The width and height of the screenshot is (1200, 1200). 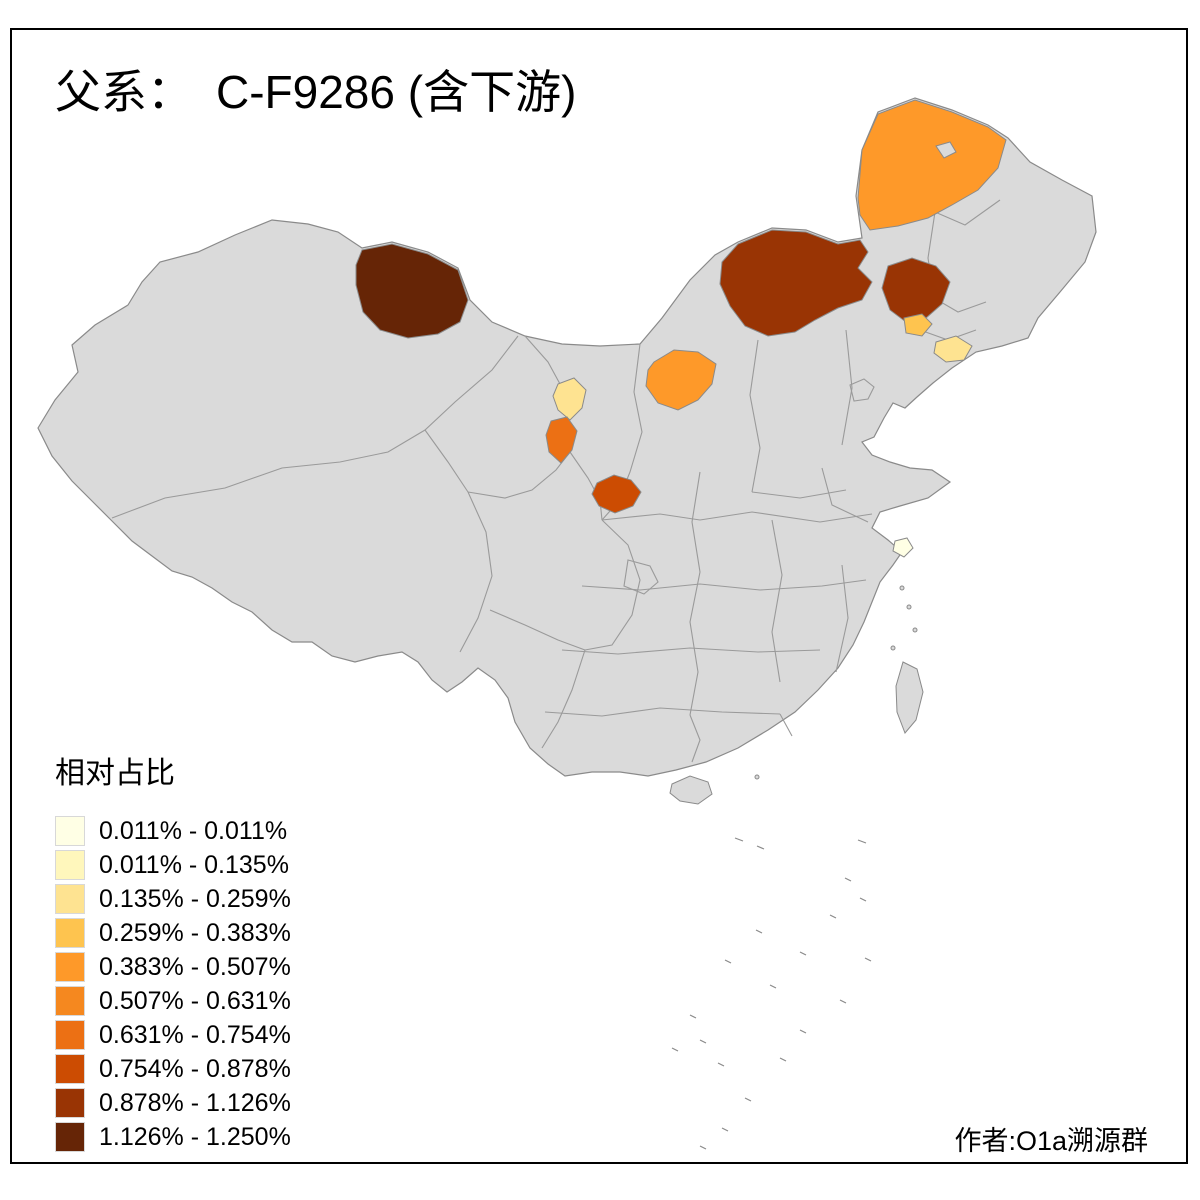 What do you see at coordinates (909, 697) in the screenshot?
I see `taiwan-island` at bounding box center [909, 697].